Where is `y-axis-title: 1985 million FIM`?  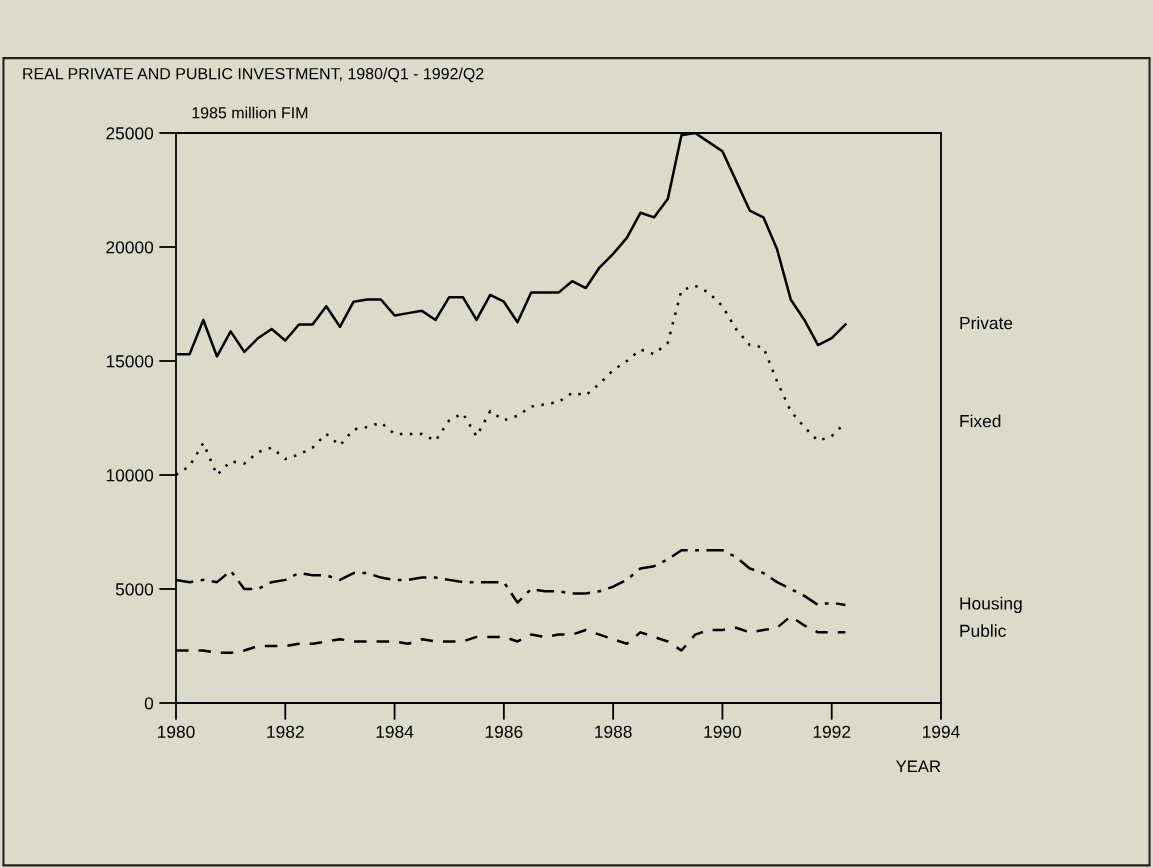
y-axis-title: 1985 million FIM is located at coordinates (250, 112).